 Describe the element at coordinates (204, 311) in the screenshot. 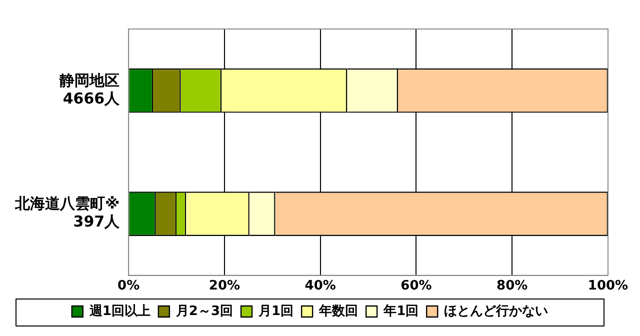

I see `legend-label: 月2～3回` at that location.